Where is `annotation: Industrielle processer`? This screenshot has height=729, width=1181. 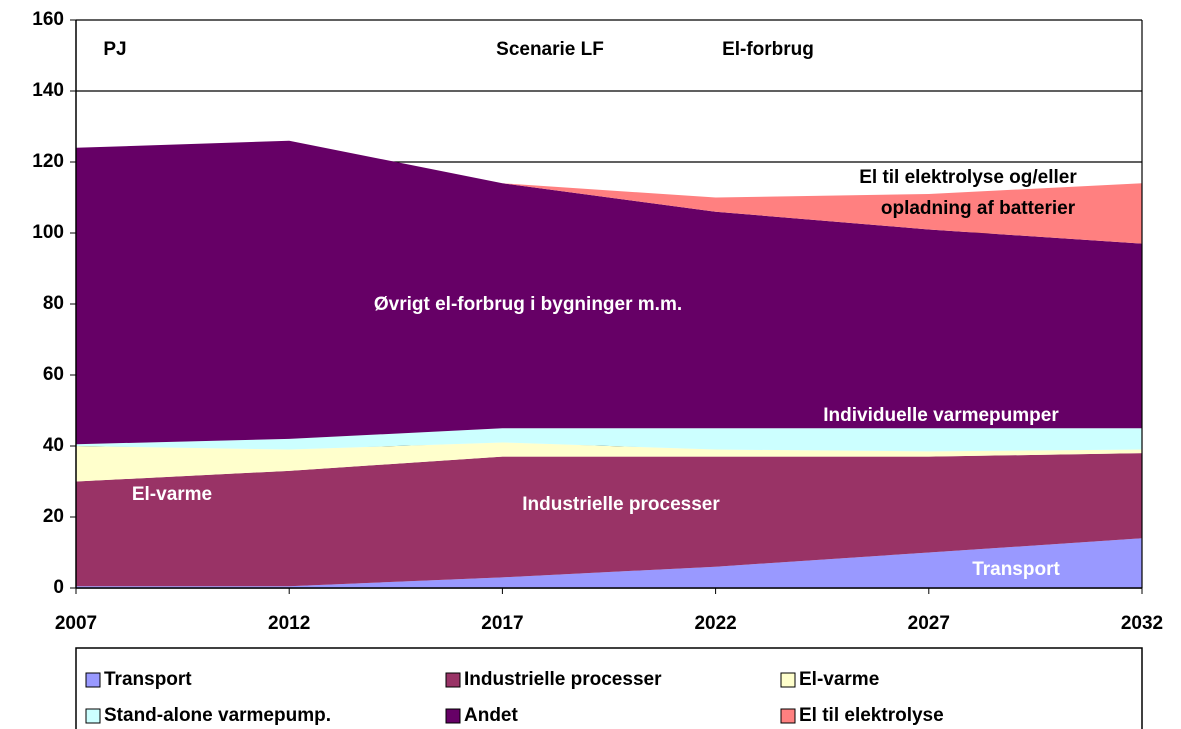 annotation: Industrielle processer is located at coordinates (621, 504).